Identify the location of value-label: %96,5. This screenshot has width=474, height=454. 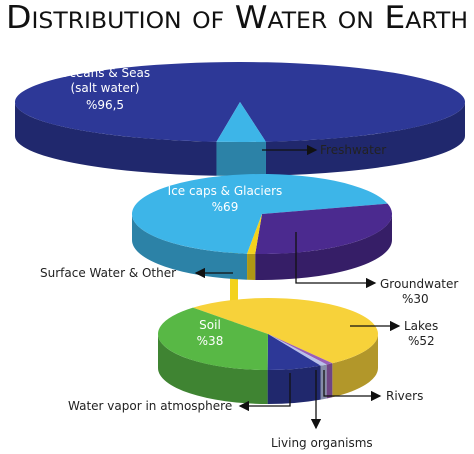
(105, 105).